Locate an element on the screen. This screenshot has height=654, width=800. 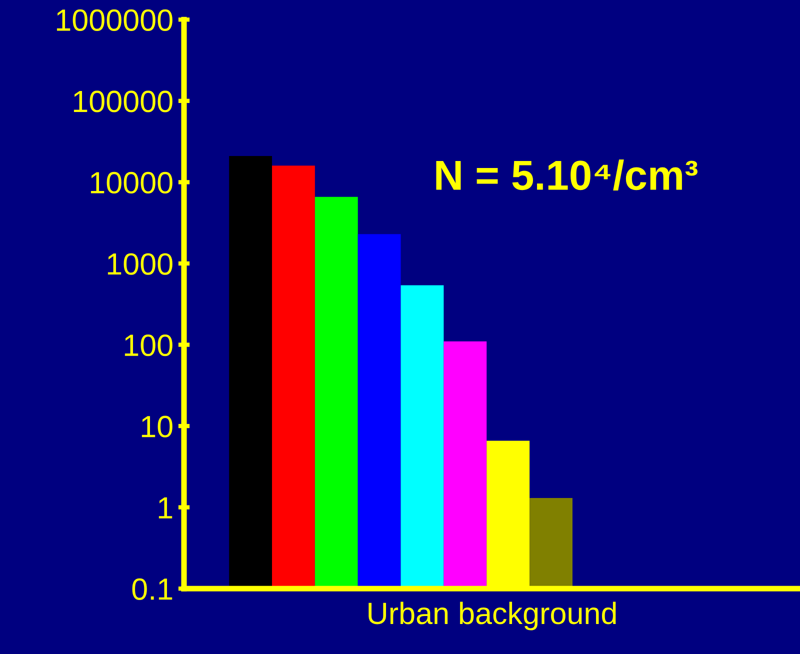
x-axis-title: Urban background is located at coordinates (492, 616).